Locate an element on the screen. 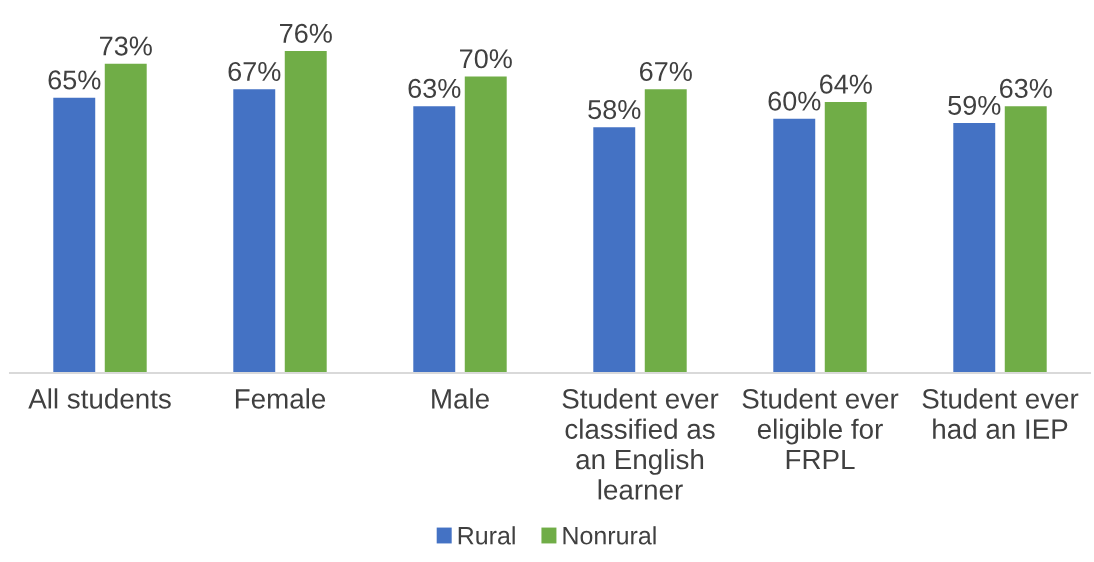 The width and height of the screenshot is (1094, 562). data-label: 73% is located at coordinates (126, 46).